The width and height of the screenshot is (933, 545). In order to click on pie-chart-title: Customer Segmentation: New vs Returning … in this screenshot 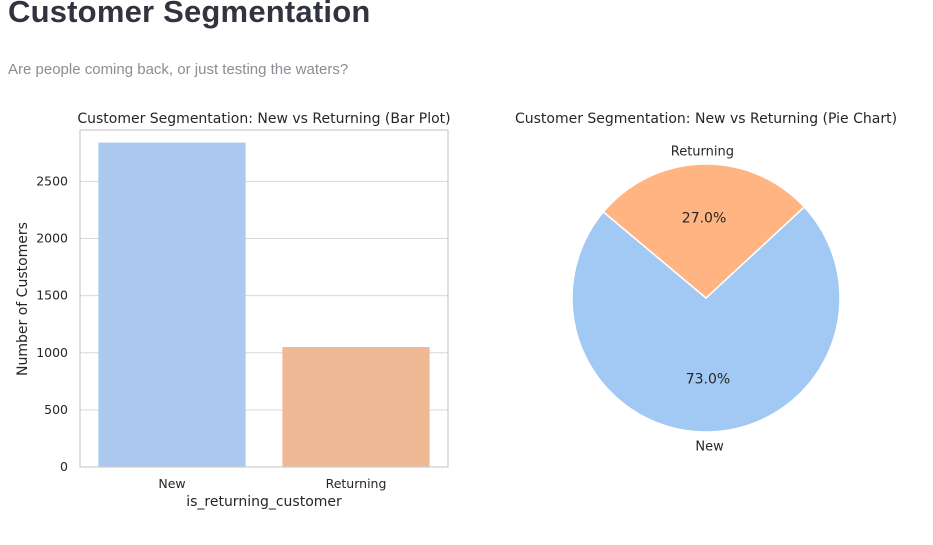, I will do `click(706, 119)`.